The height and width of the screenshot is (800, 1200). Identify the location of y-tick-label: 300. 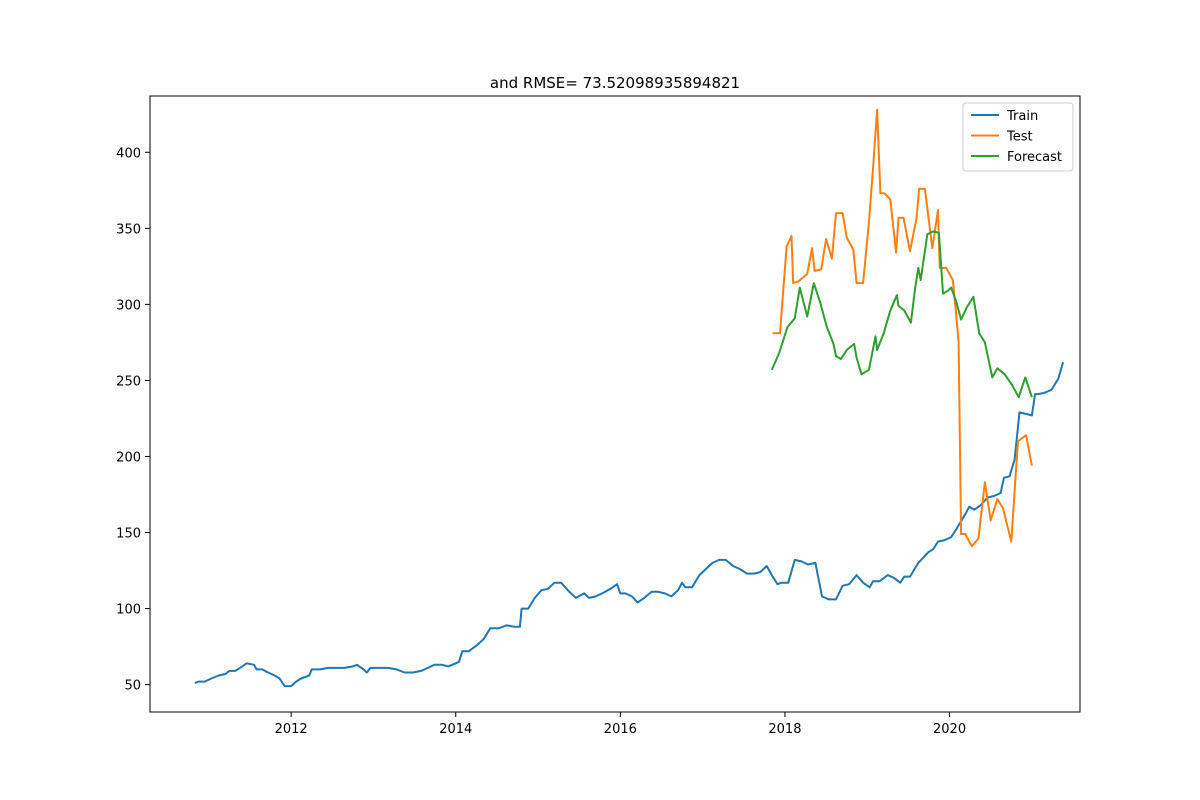
(128, 305).